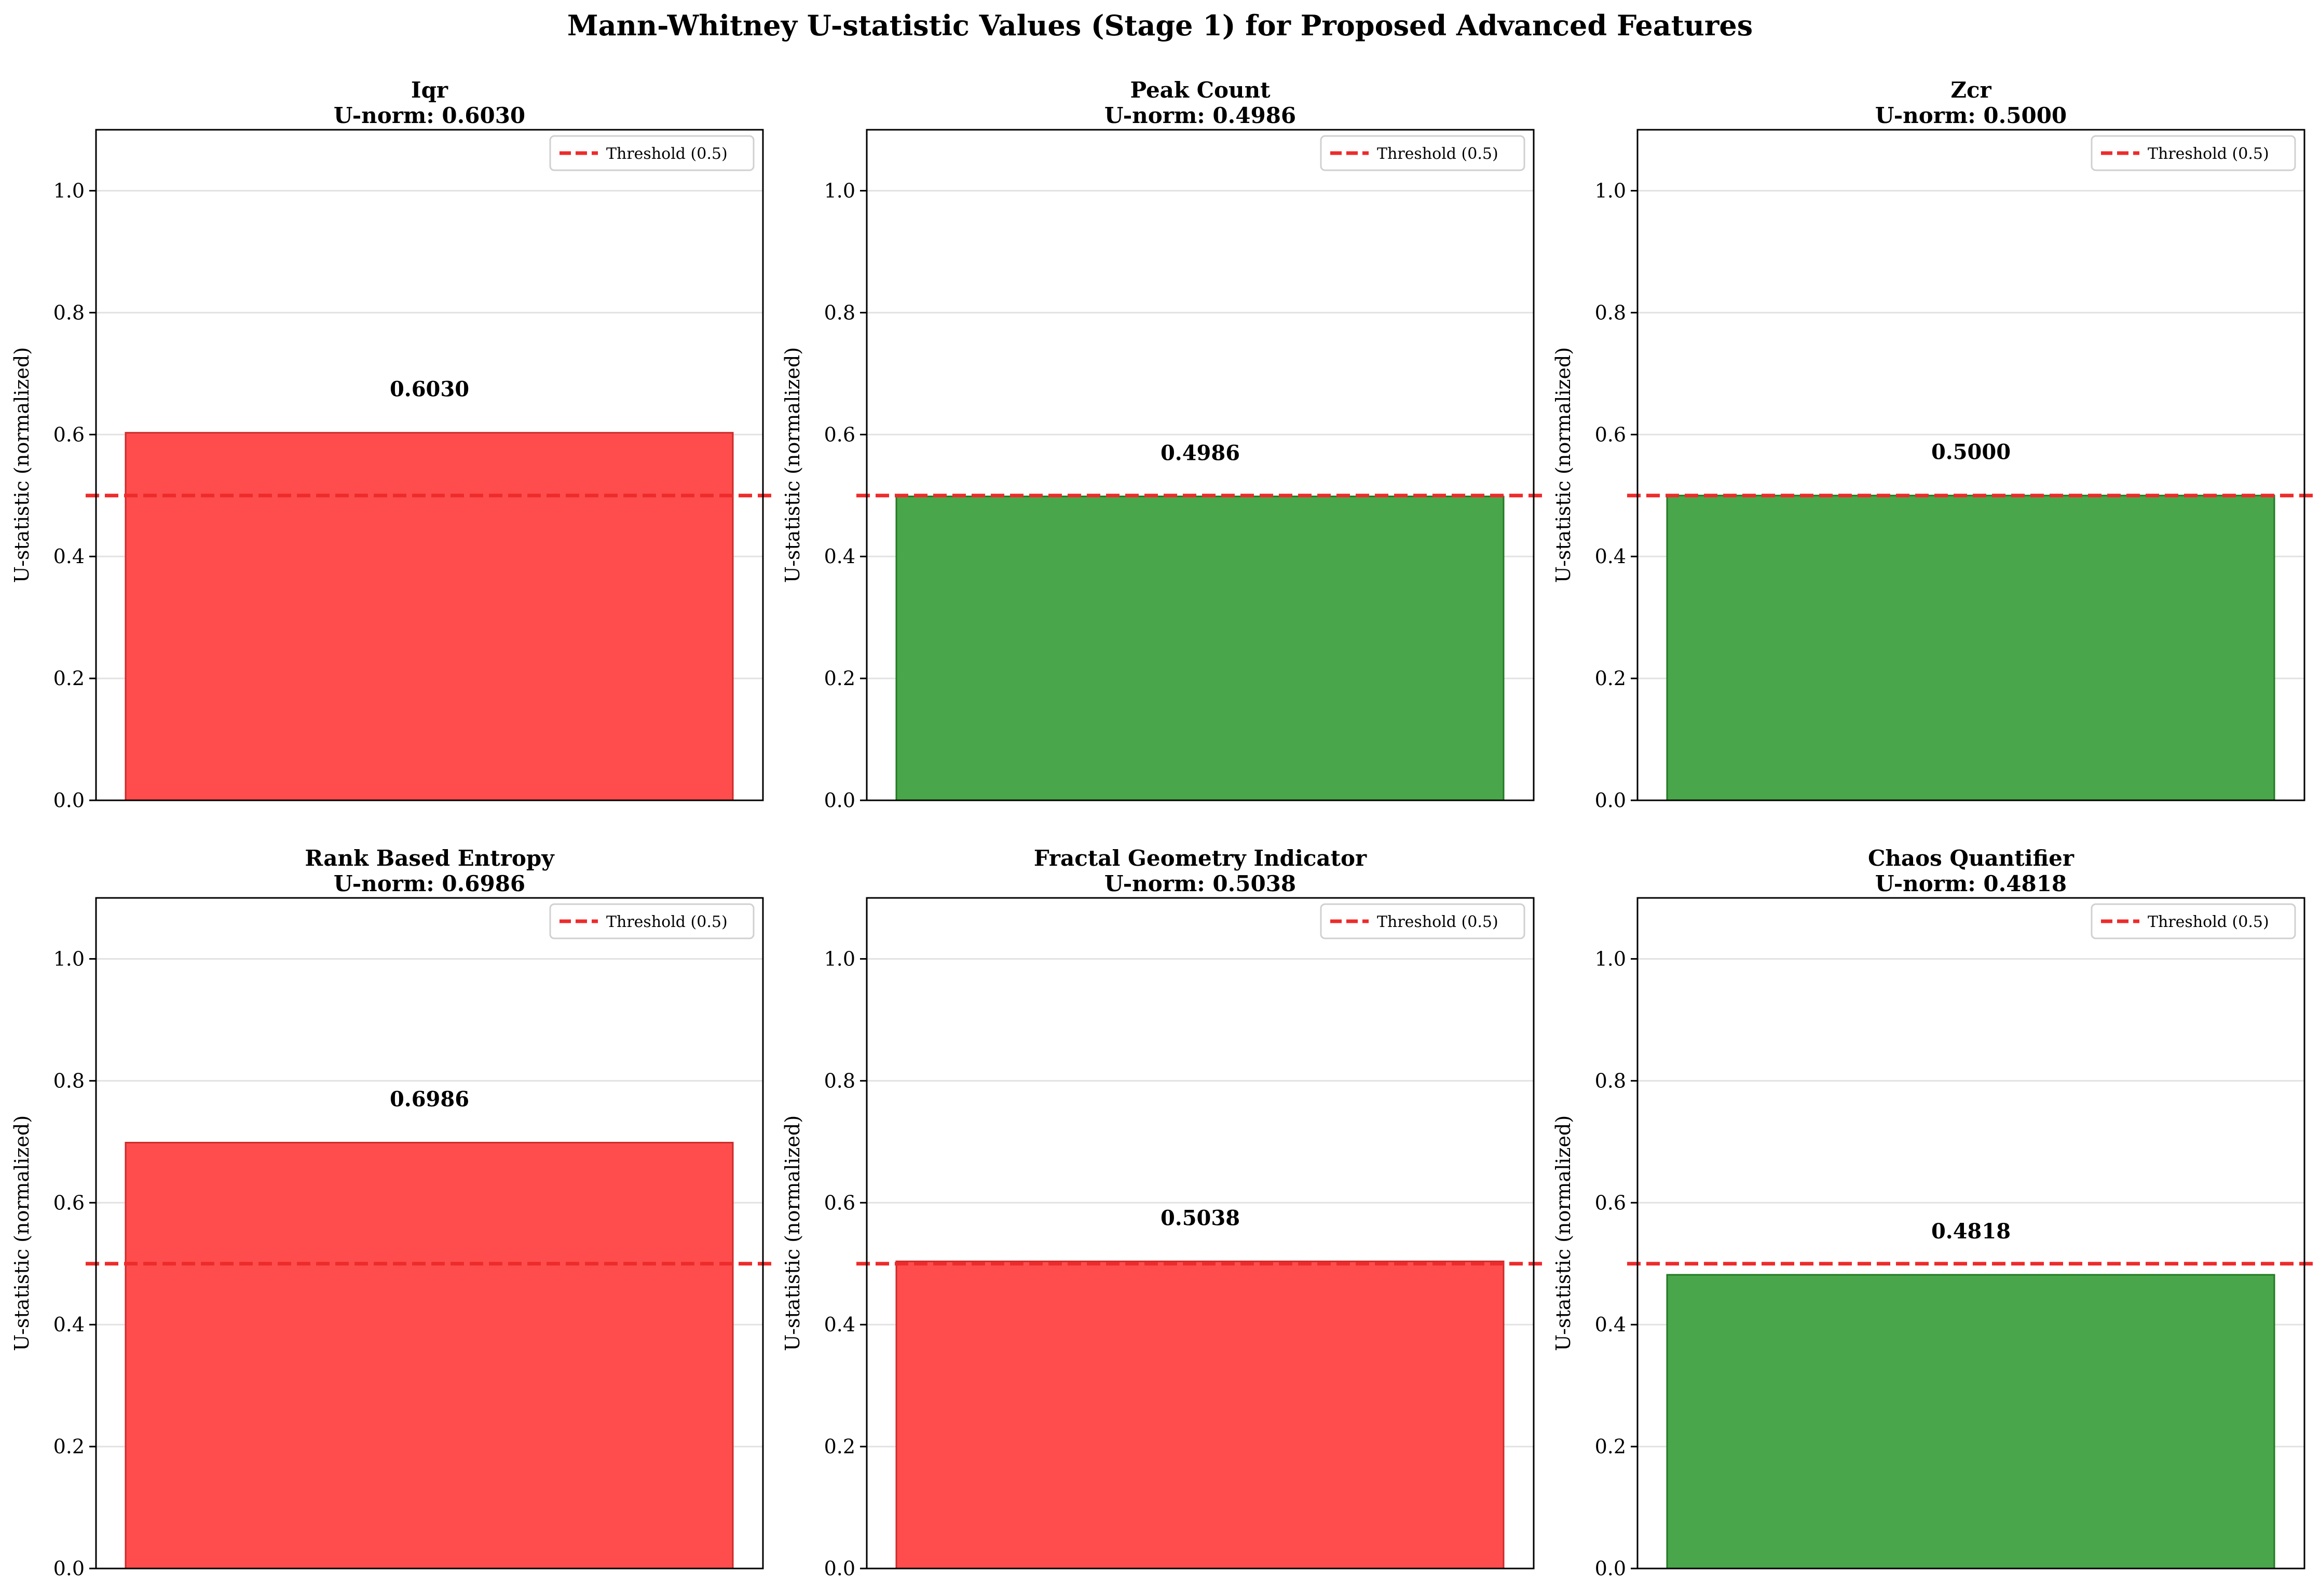  What do you see at coordinates (1200, 883) in the screenshot?
I see `subplot-subtitle: U-norm: 0.5038` at bounding box center [1200, 883].